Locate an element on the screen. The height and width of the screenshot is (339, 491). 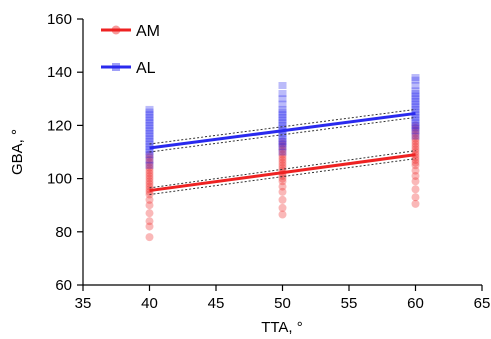
x-tick-label: 65 is located at coordinates (482, 303).